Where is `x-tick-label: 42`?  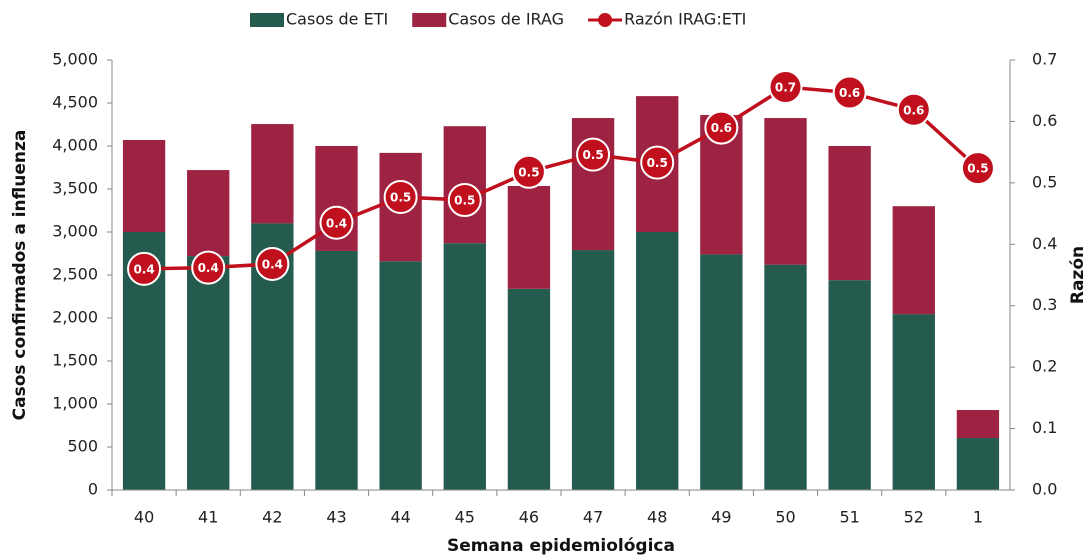
x-tick-label: 42 is located at coordinates (272, 517).